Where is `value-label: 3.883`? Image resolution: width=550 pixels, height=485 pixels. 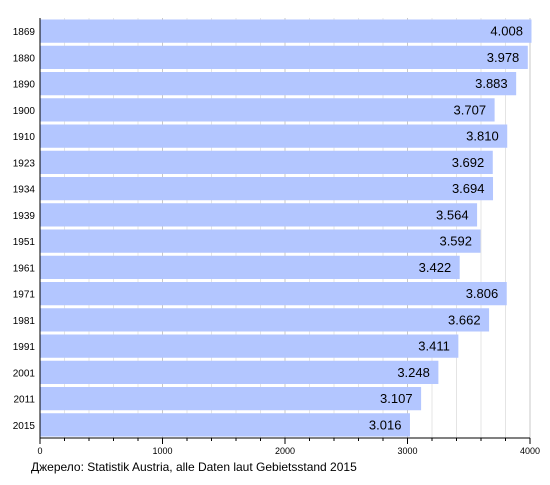
value-label: 3.883 is located at coordinates (491, 83).